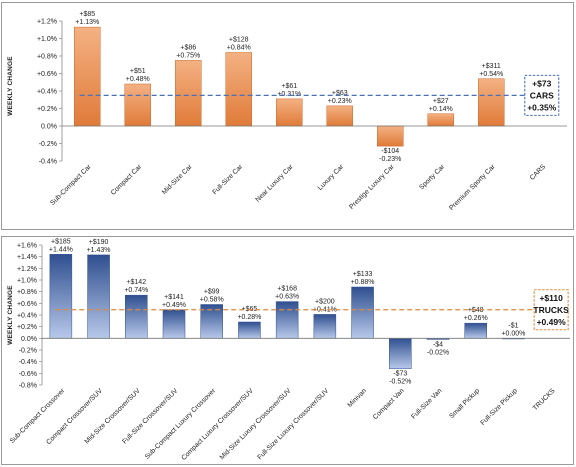  I want to click on trucks-summary-pct: +0.49%, so click(552, 322).